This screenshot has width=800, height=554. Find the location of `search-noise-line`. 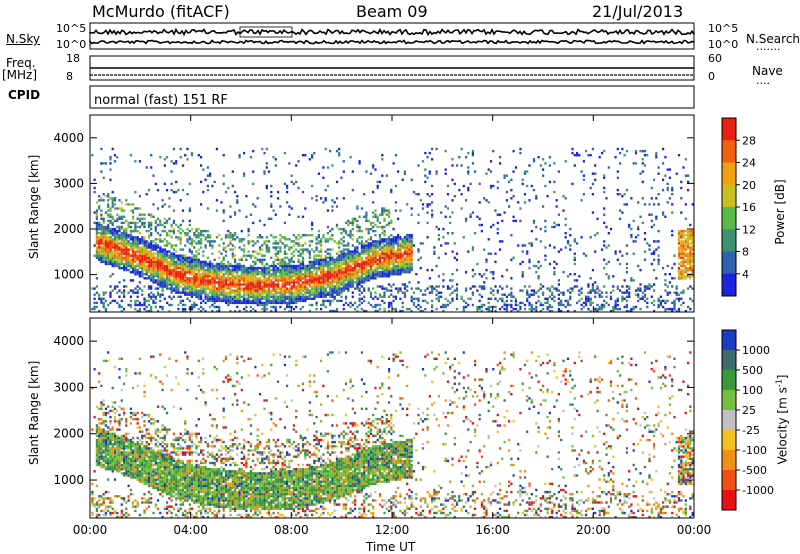

search-noise-line is located at coordinates (392, 42).